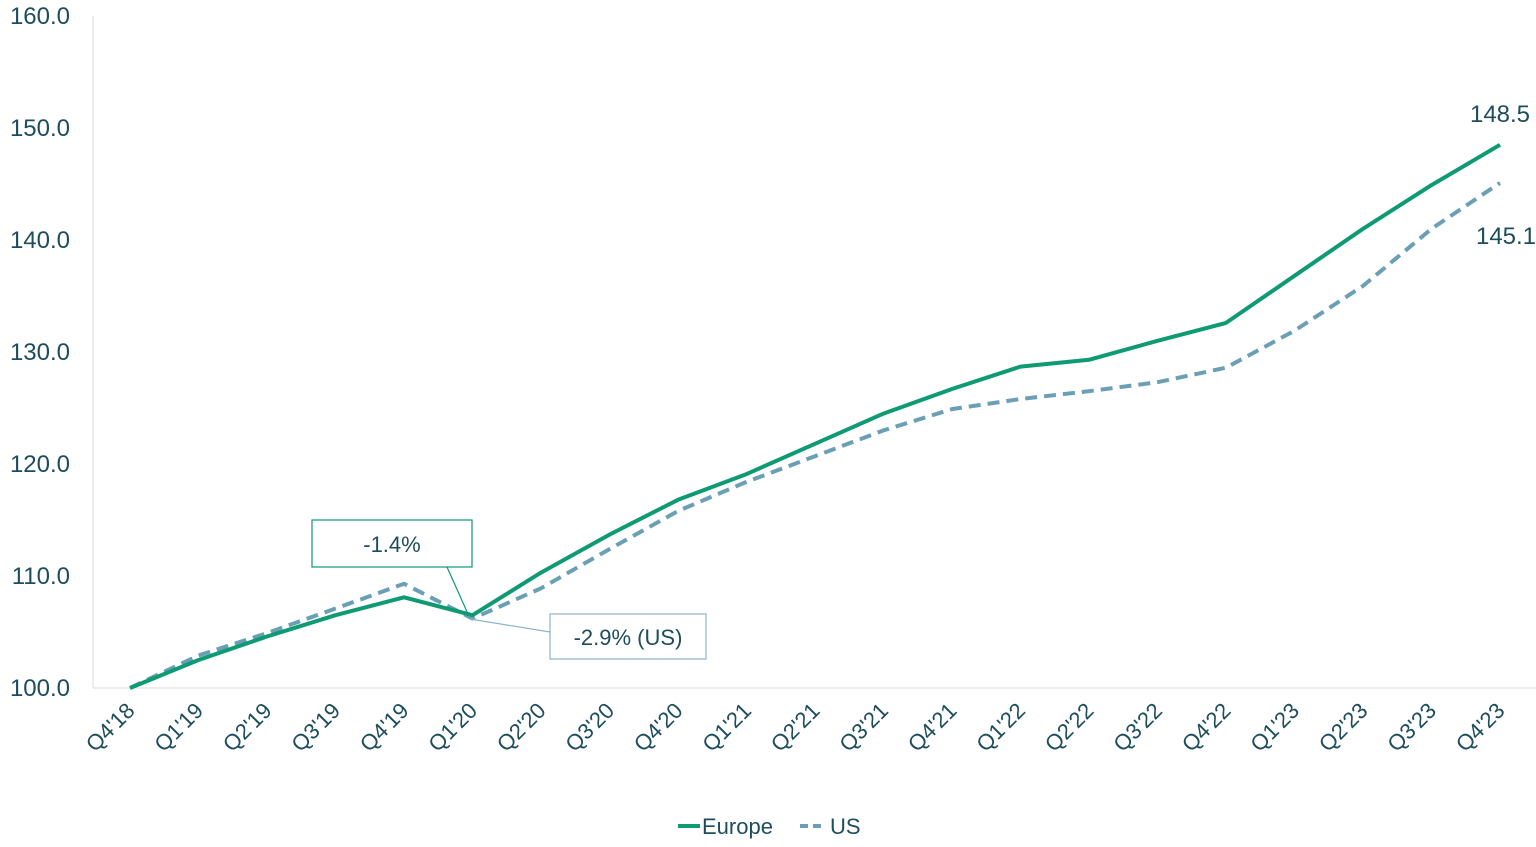 The height and width of the screenshot is (847, 1536). Describe the element at coordinates (1343, 727) in the screenshot. I see `x-tick-label: Q2'23` at that location.